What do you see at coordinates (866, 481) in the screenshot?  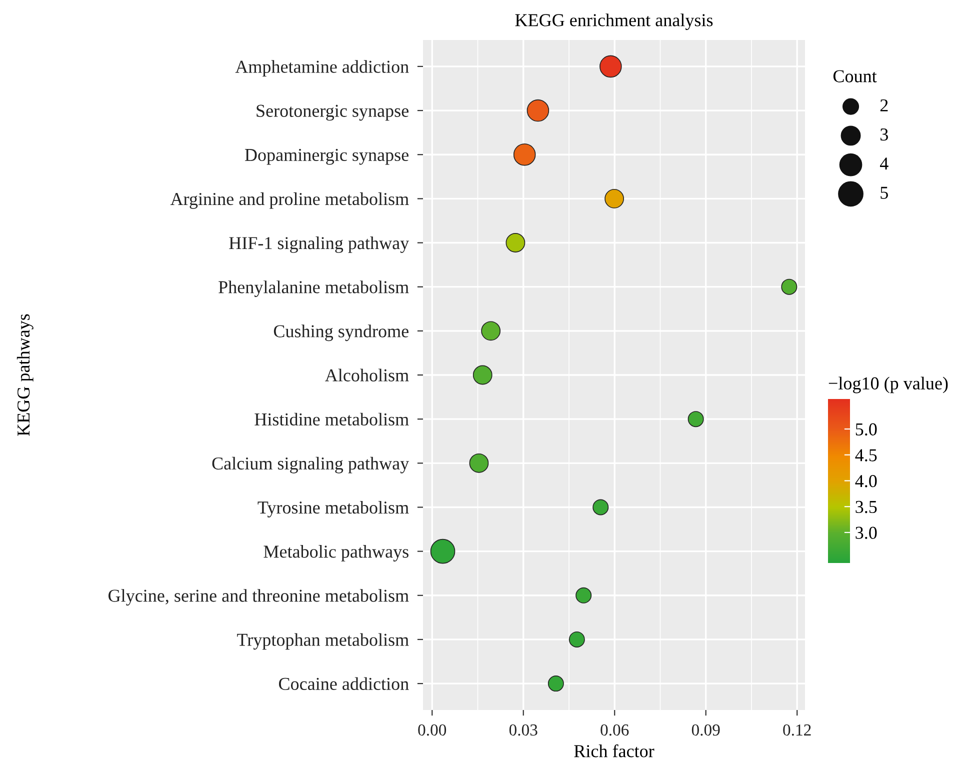 I see `color-bar-label: 4.0` at bounding box center [866, 481].